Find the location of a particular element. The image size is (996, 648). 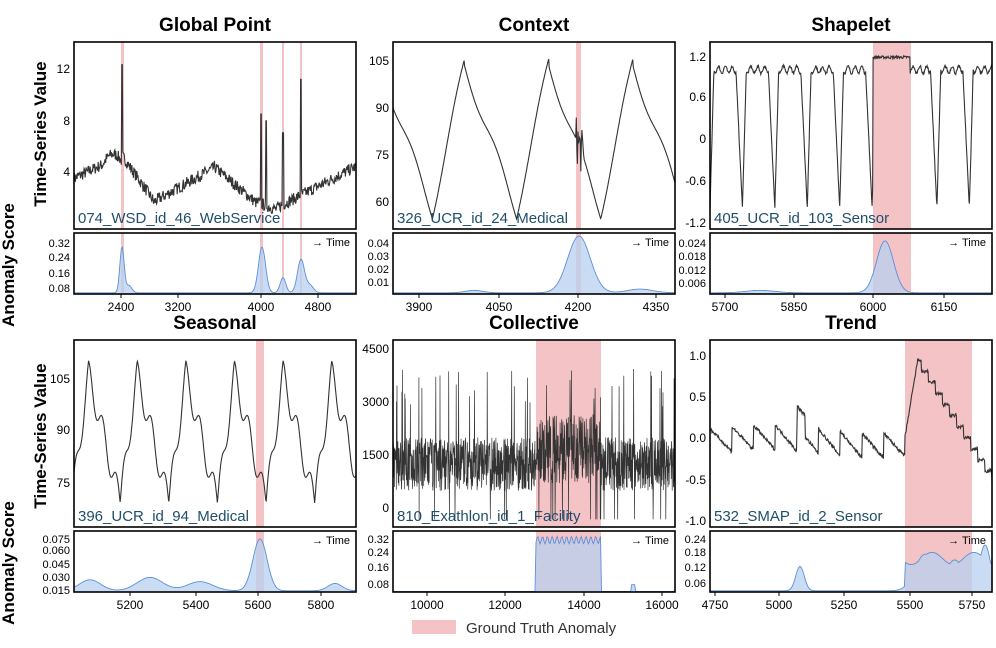

score-tick-label: 0.03 is located at coordinates (378, 257).